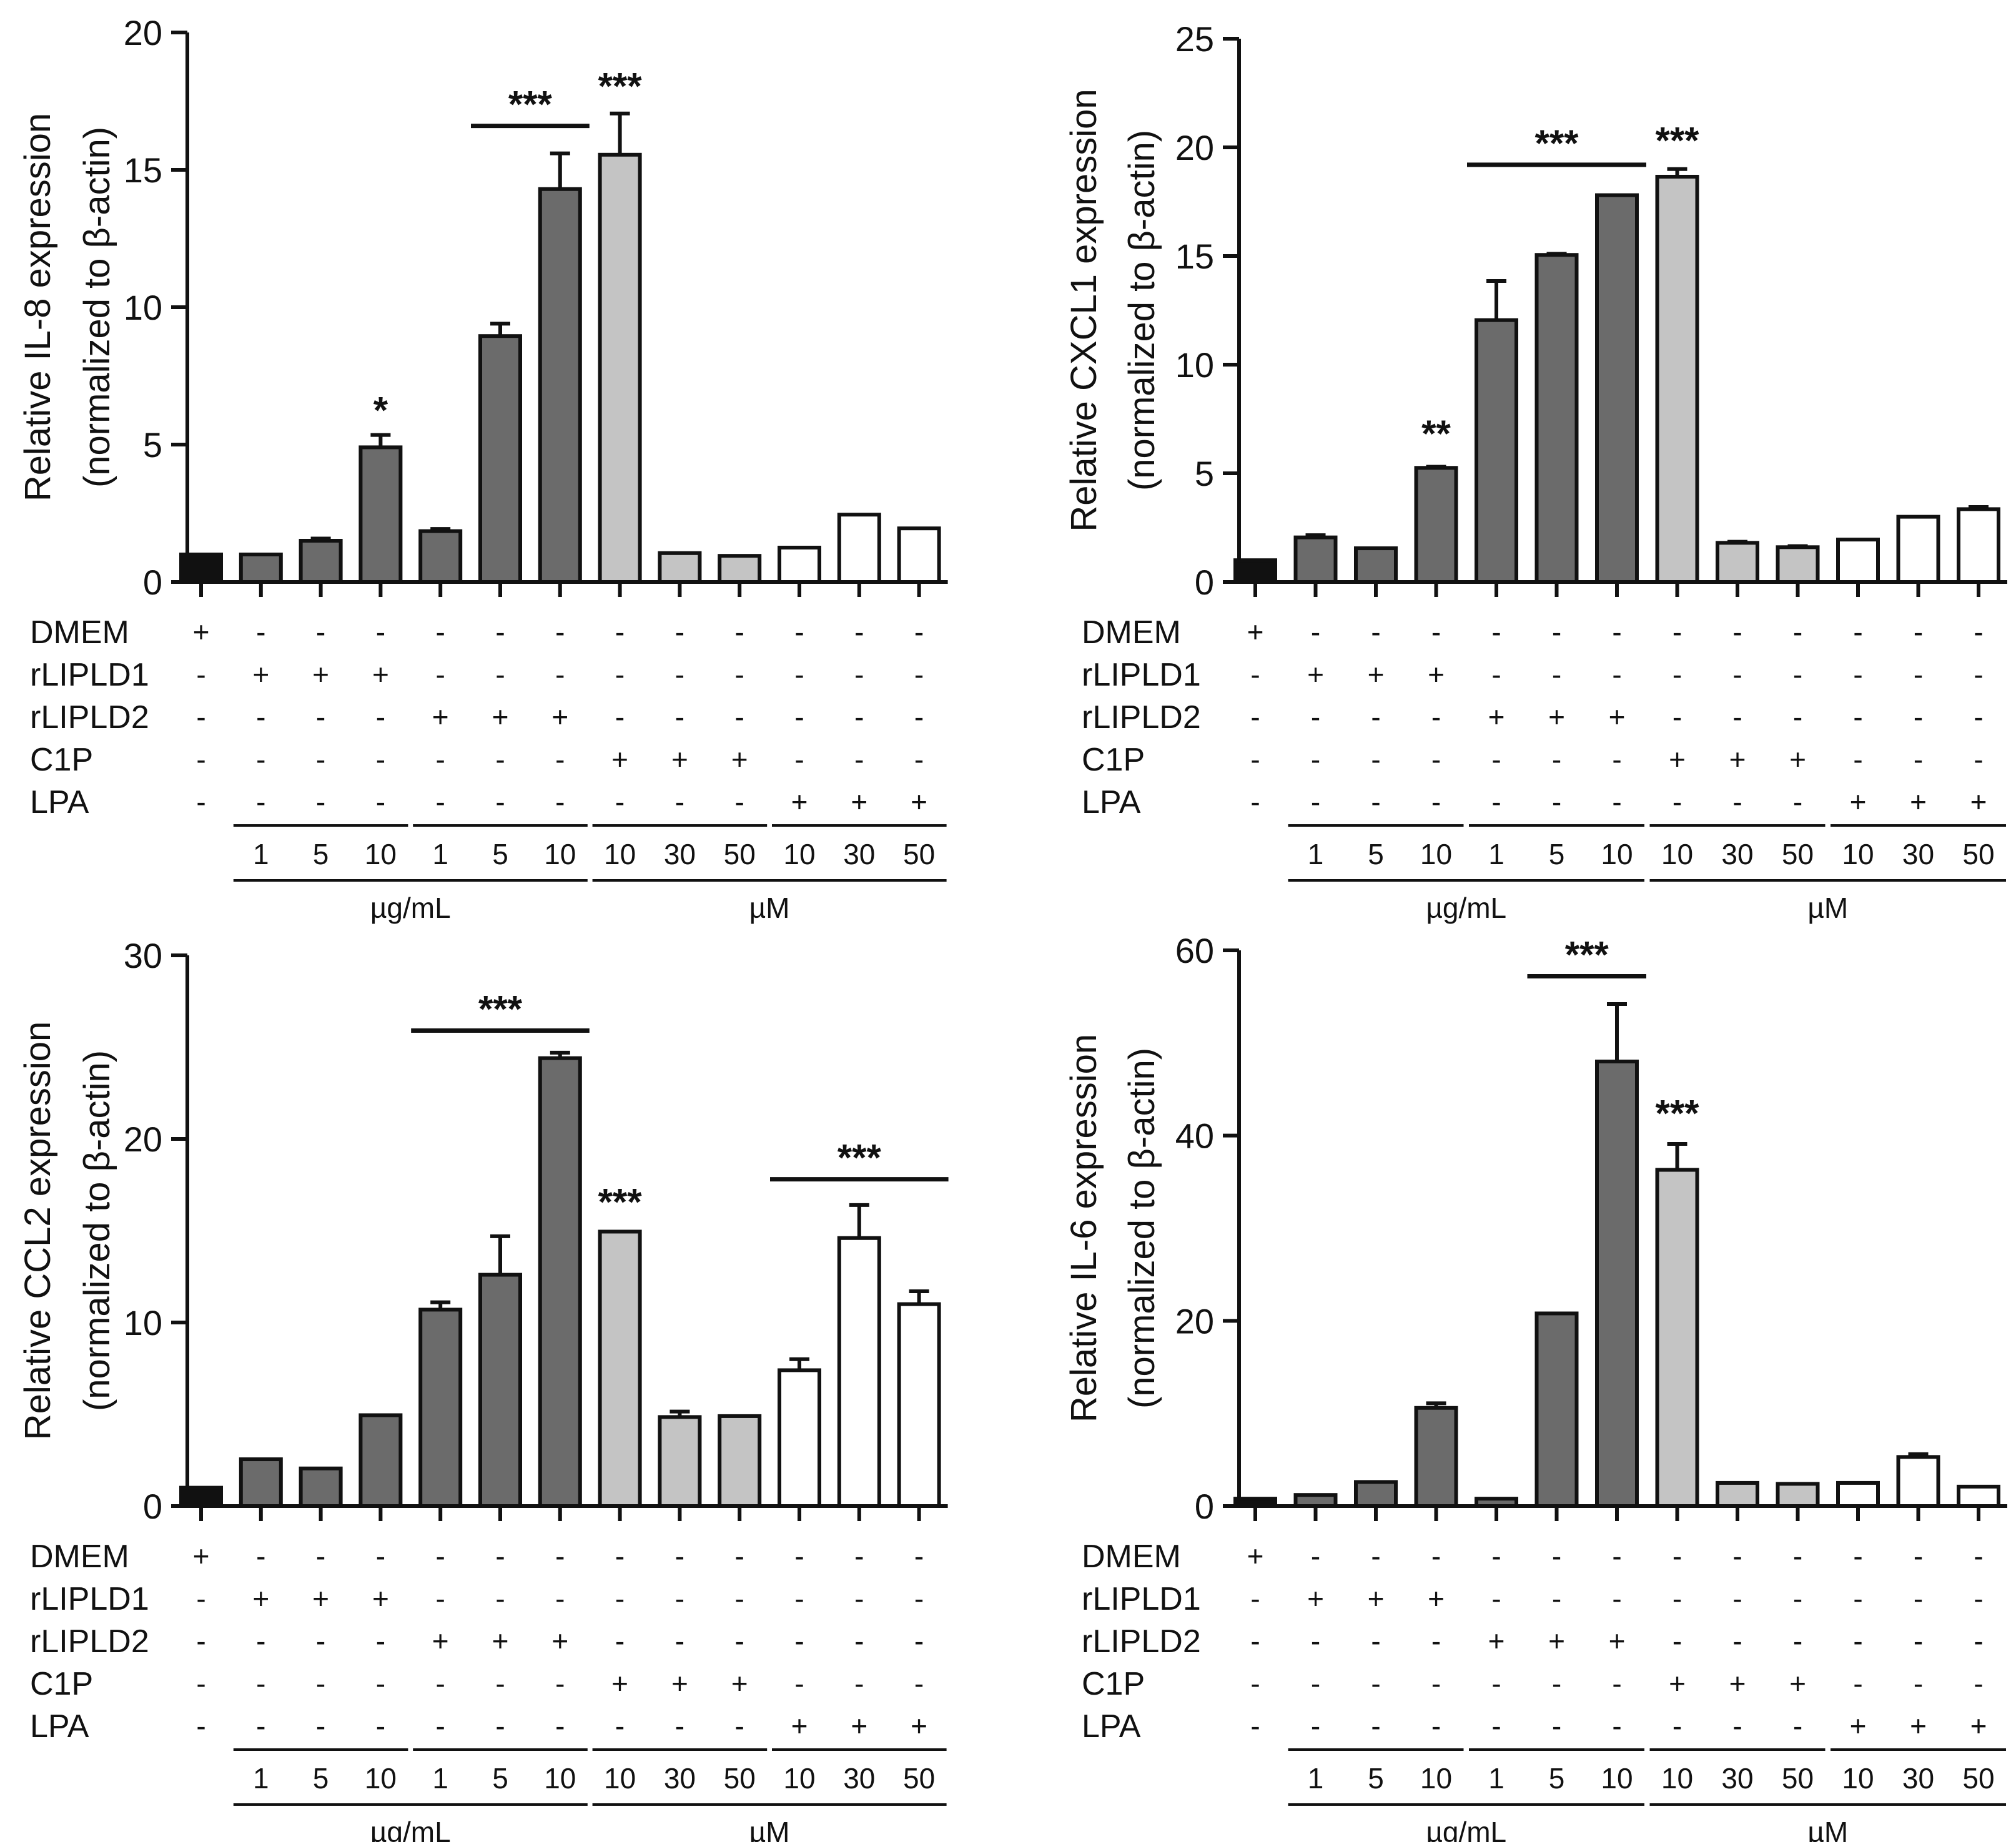  What do you see at coordinates (60, 802) in the screenshot?
I see `treatment-row-label: LPA` at bounding box center [60, 802].